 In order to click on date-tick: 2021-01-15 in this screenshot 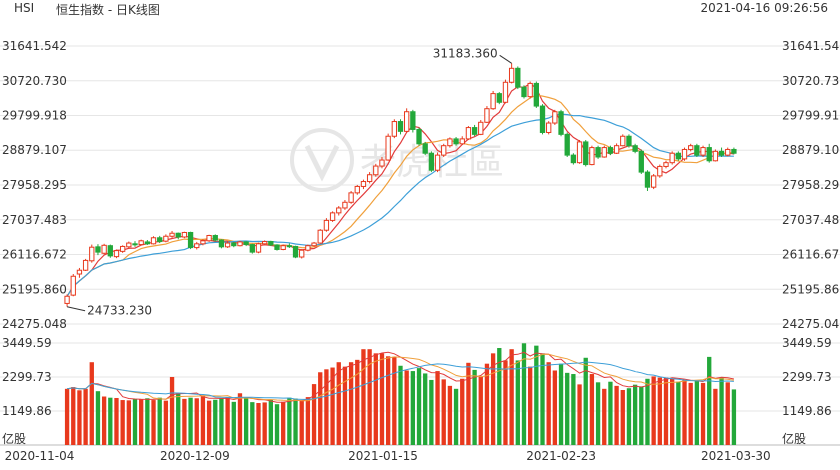, I will do `click(383, 456)`.